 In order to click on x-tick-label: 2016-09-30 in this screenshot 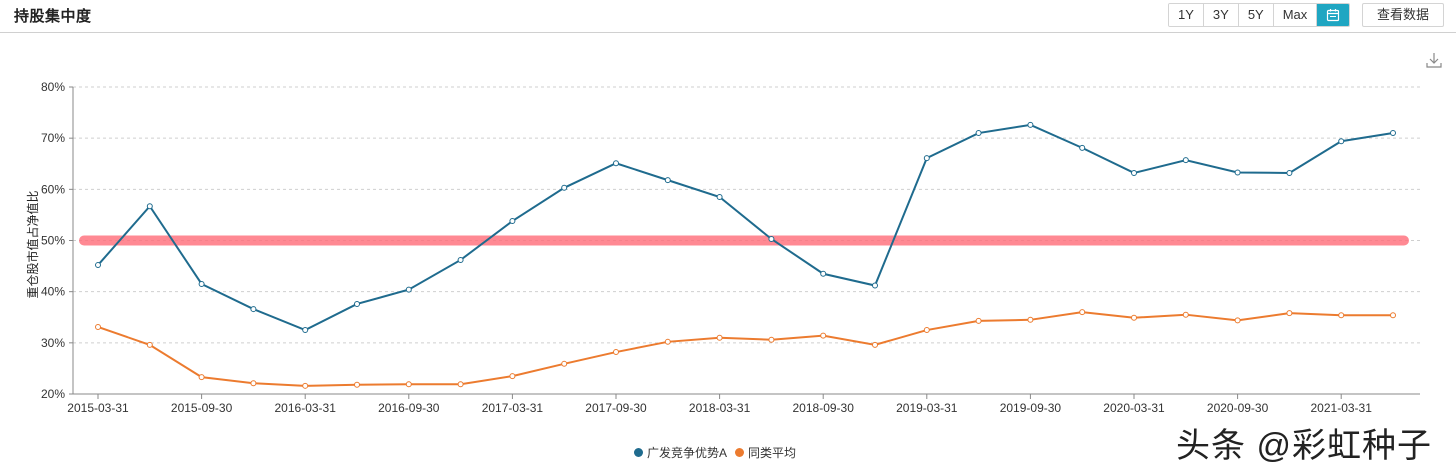, I will do `click(409, 408)`.